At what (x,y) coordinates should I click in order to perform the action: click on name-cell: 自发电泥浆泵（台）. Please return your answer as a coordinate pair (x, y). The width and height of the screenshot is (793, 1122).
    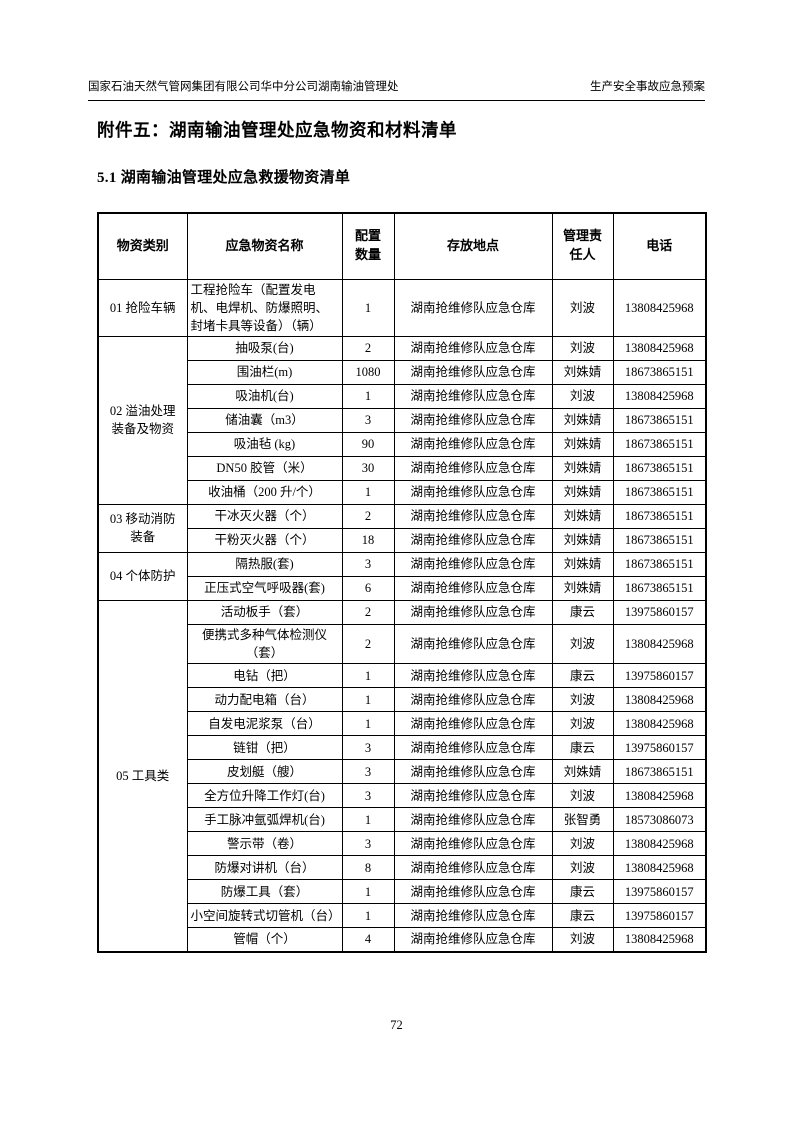
    Looking at the image, I should click on (264, 724).